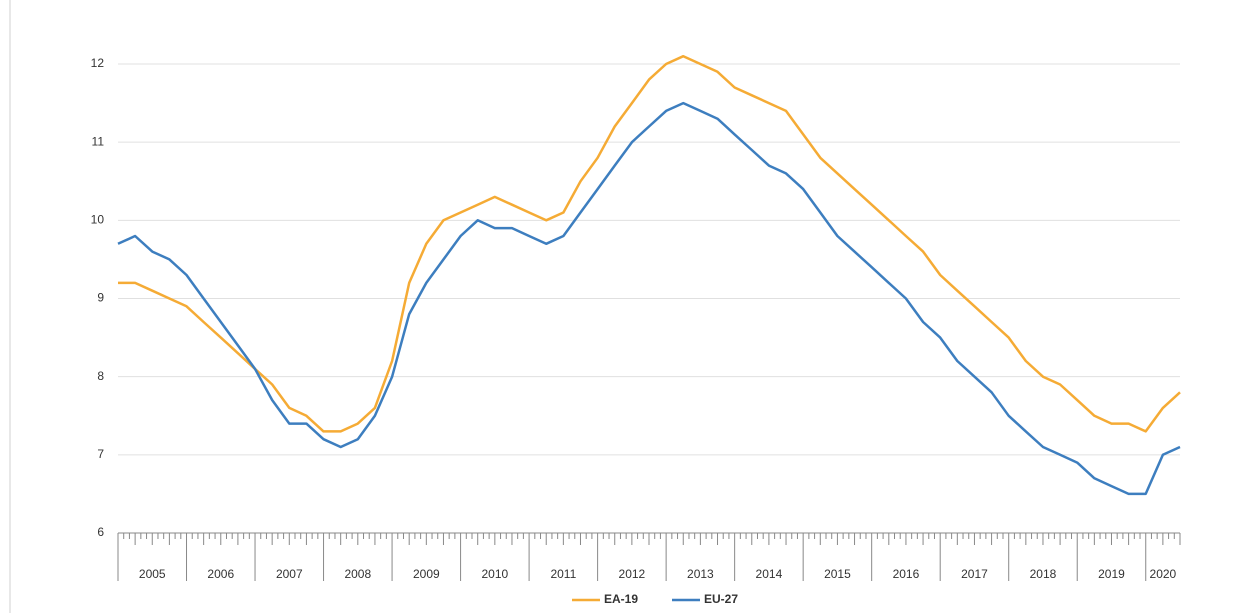 This screenshot has height=613, width=1248. Describe the element at coordinates (98, 220) in the screenshot. I see `y-tick-label: 10` at that location.